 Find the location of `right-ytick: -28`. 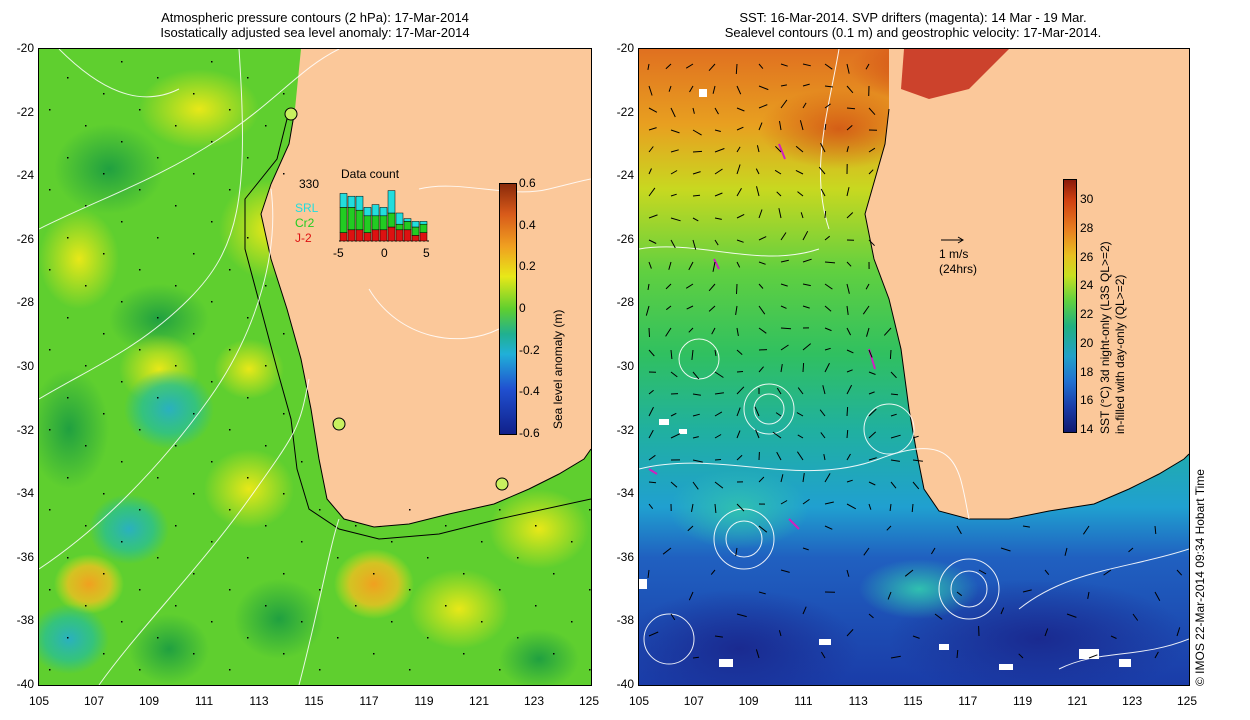

right-ytick: -28 is located at coordinates (625, 302).